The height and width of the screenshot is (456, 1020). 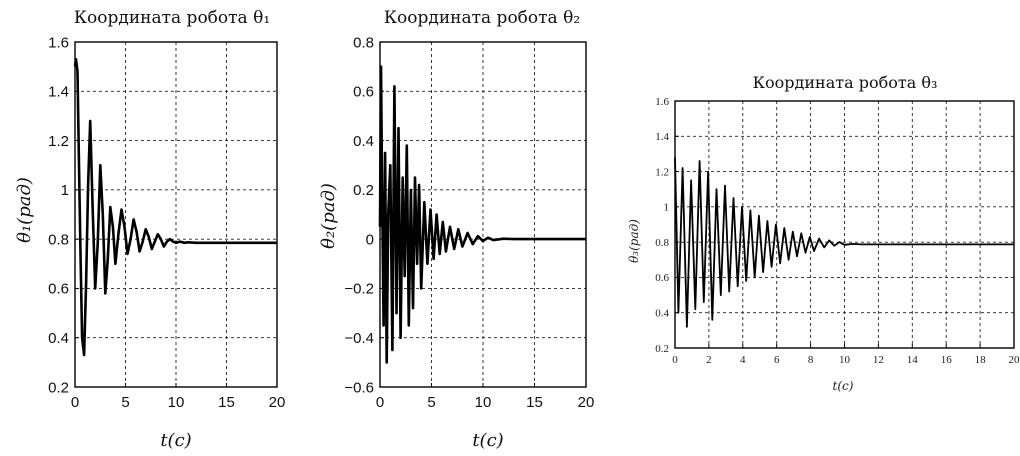 I want to click on y-tick-labels: −0.6 −0.4 −0.2 0 0.2 0.4 0.6 0.8, so click(x=364, y=215).